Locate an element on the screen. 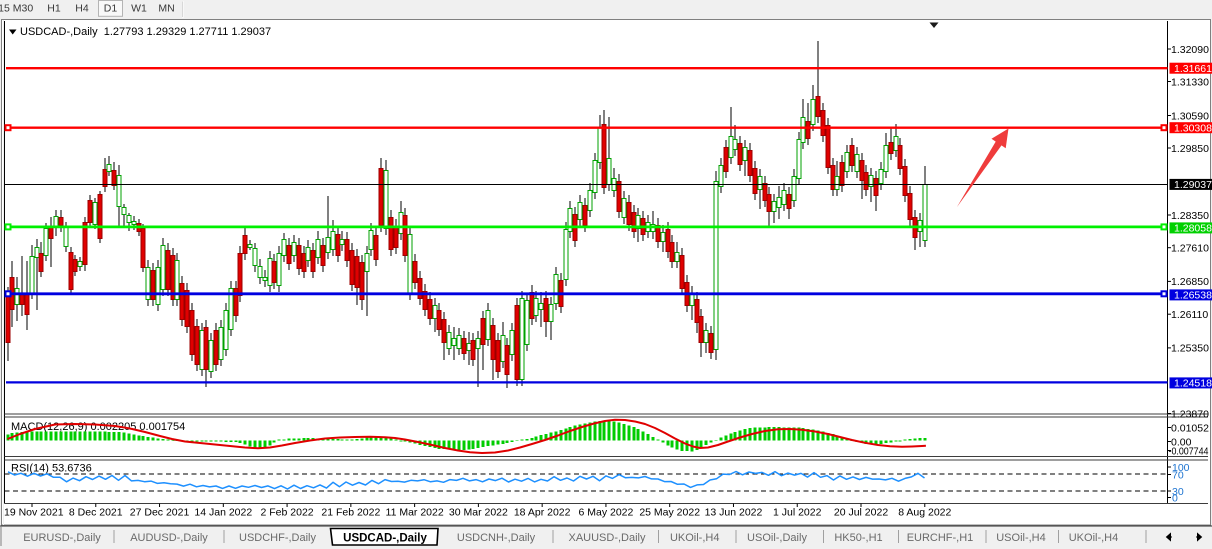  svg-text: RSI(14) 53.6736 is located at coordinates (51, 469).